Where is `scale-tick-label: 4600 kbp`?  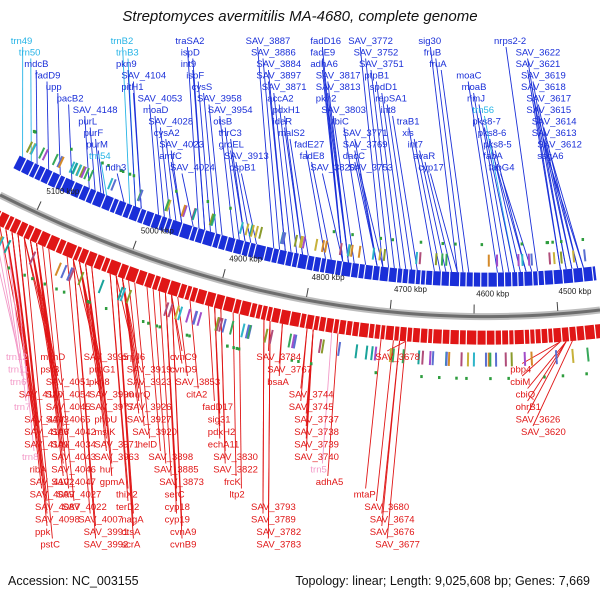 scale-tick-label: 4600 kbp is located at coordinates (492, 294).